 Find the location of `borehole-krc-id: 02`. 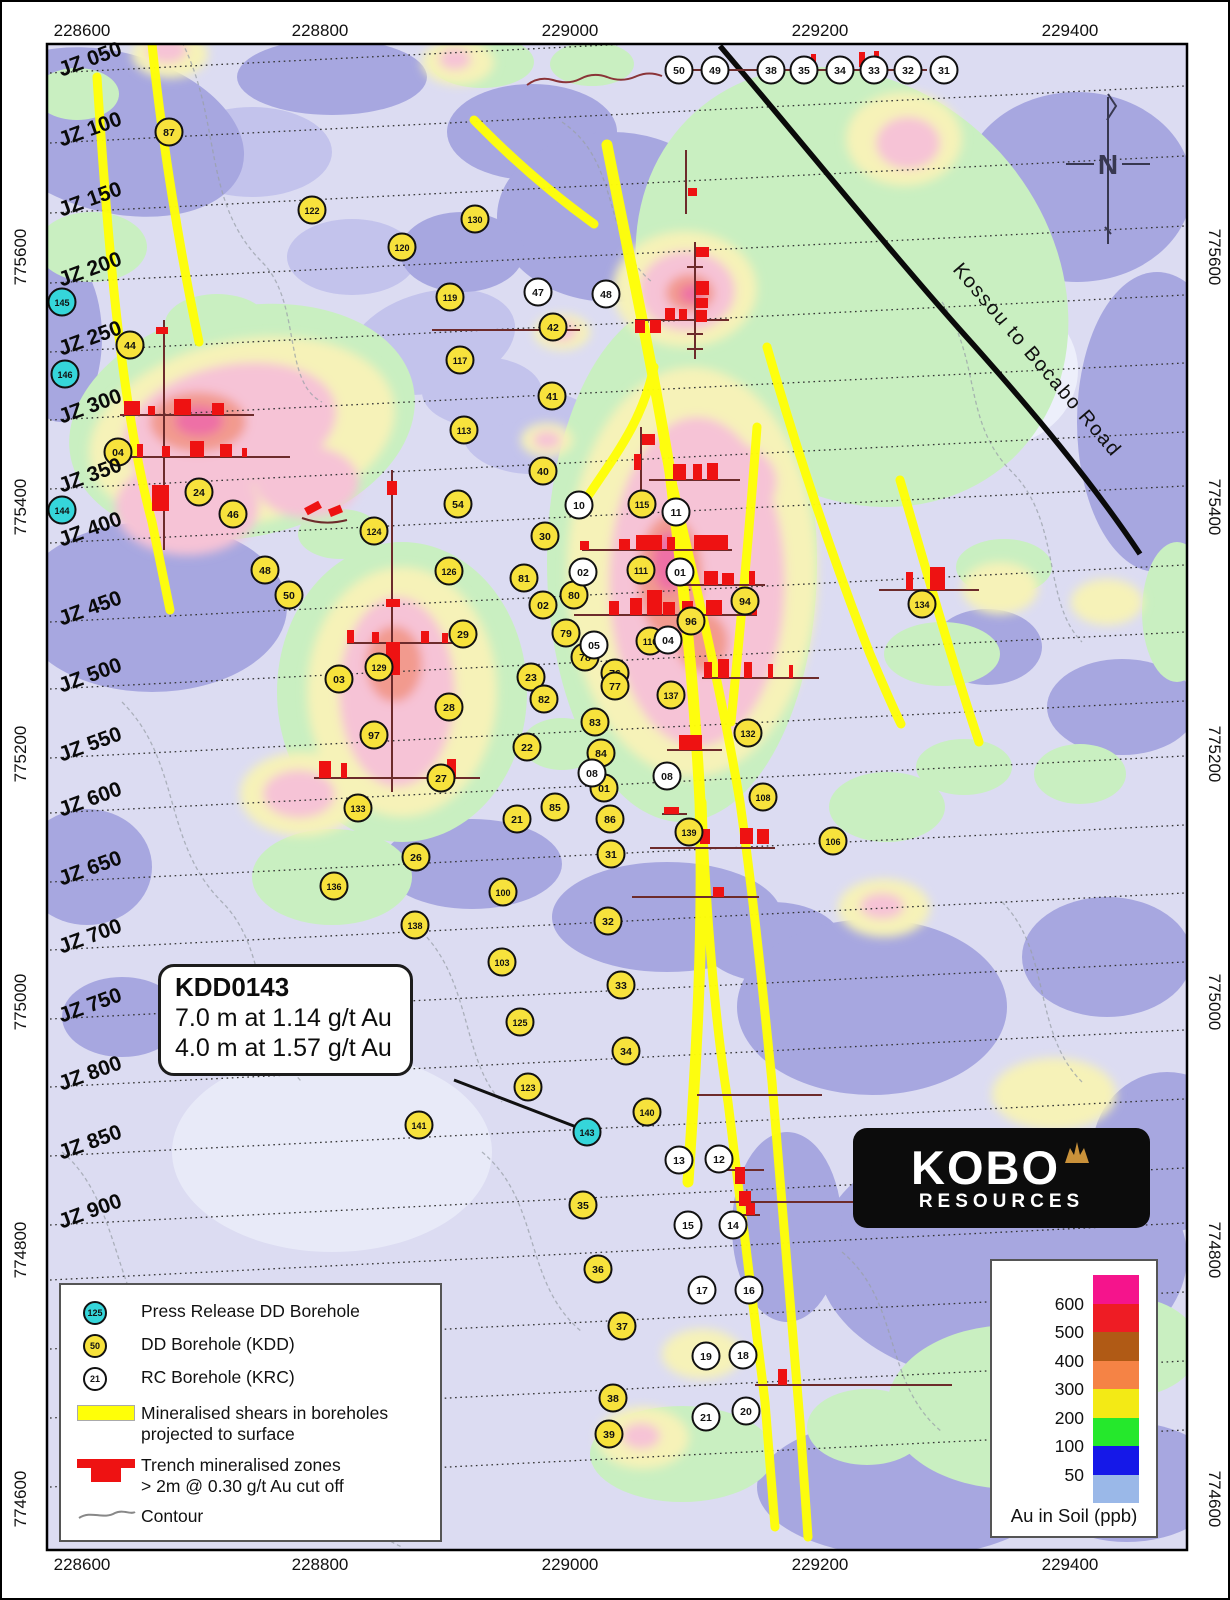

borehole-krc-id: 02 is located at coordinates (583, 573).